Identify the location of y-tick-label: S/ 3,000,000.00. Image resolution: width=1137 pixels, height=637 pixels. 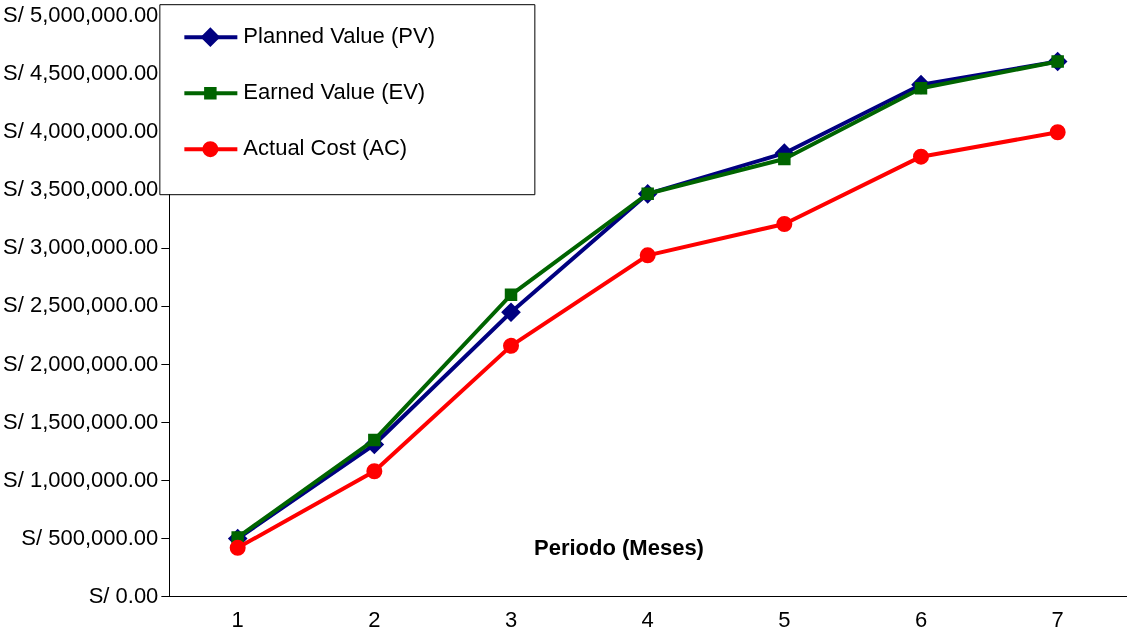
(80, 247).